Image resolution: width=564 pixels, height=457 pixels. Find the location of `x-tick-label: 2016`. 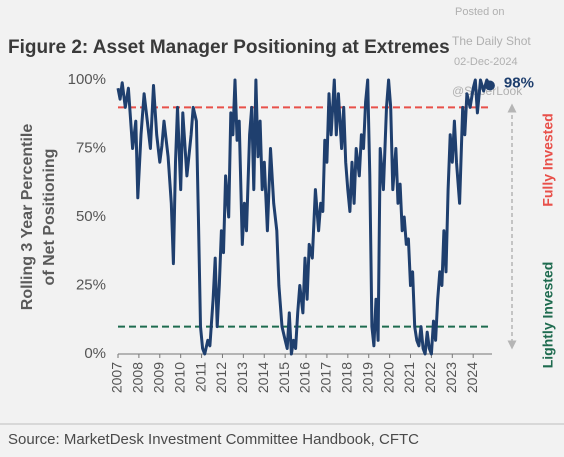

x-tick-label: 2016 is located at coordinates (305, 377).